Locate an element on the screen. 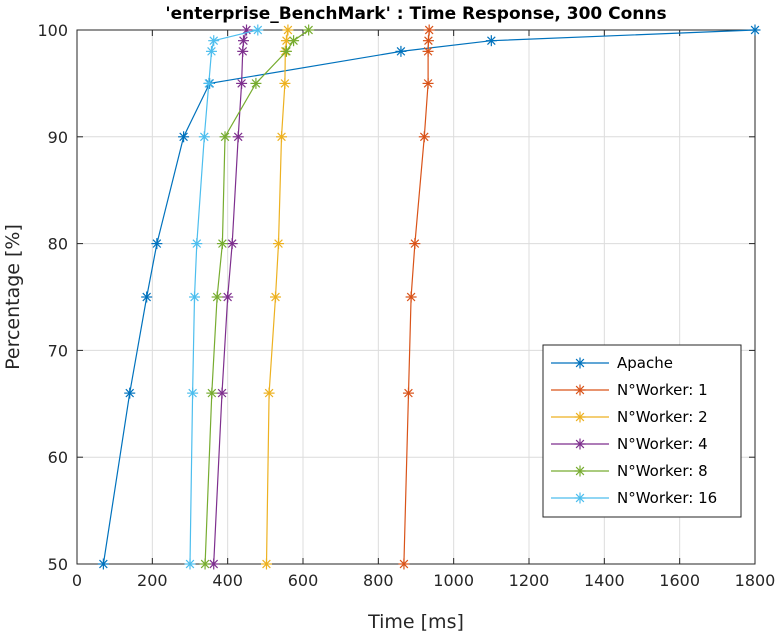 This screenshot has width=780, height=636. y-tick-label: 70 is located at coordinates (58, 350).